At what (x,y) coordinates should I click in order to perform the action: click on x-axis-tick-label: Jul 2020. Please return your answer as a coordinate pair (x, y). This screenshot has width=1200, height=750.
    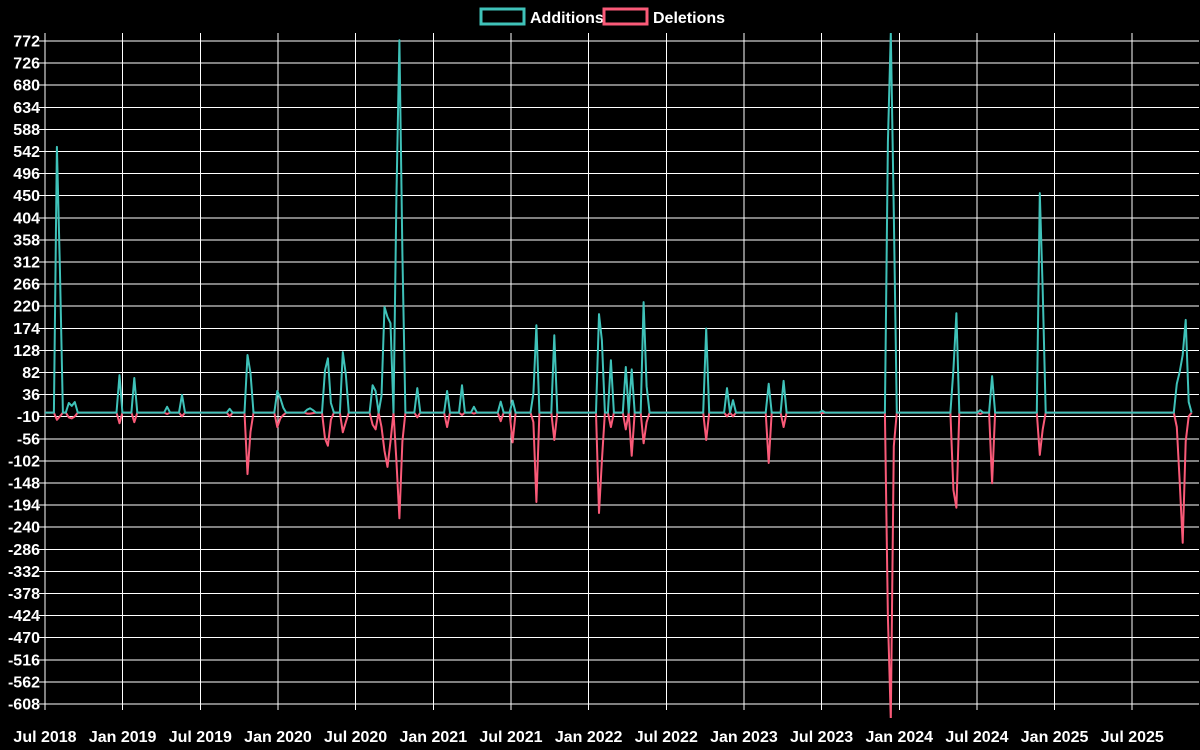
    Looking at the image, I should click on (355, 737).